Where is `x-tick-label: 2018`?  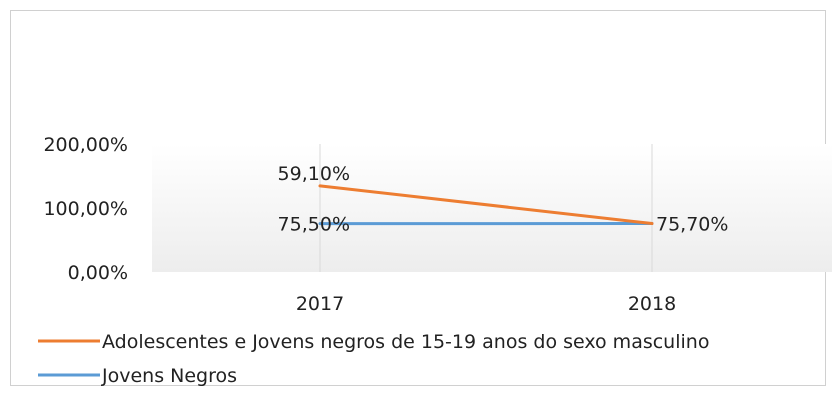 x-tick-label: 2018 is located at coordinates (652, 304).